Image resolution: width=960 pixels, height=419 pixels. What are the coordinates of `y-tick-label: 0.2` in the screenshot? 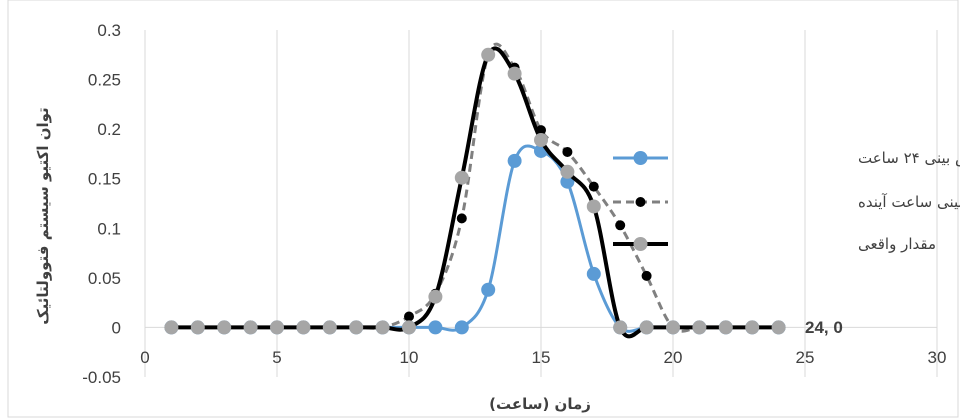 It's located at (109, 129).